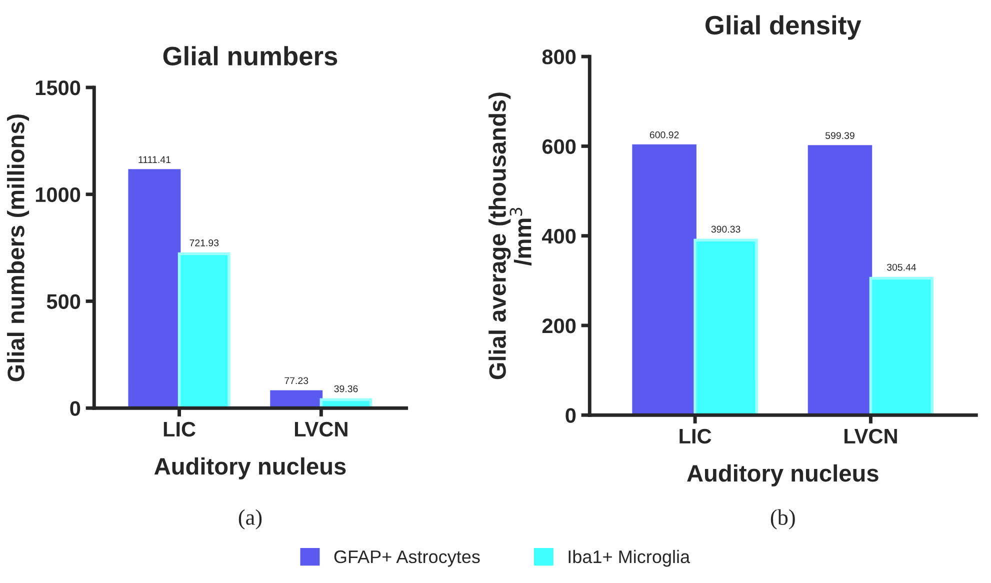  I want to click on data-label: 1111.41, so click(154, 159).